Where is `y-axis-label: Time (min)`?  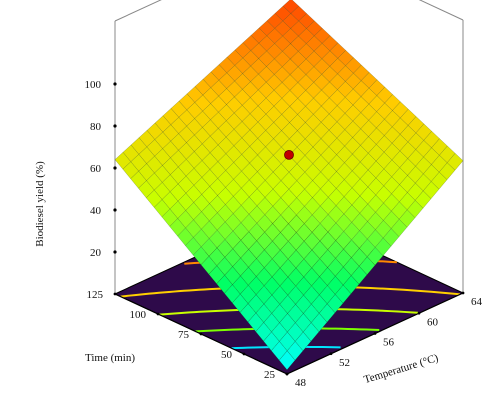 y-axis-label: Time (min) is located at coordinates (110, 358).